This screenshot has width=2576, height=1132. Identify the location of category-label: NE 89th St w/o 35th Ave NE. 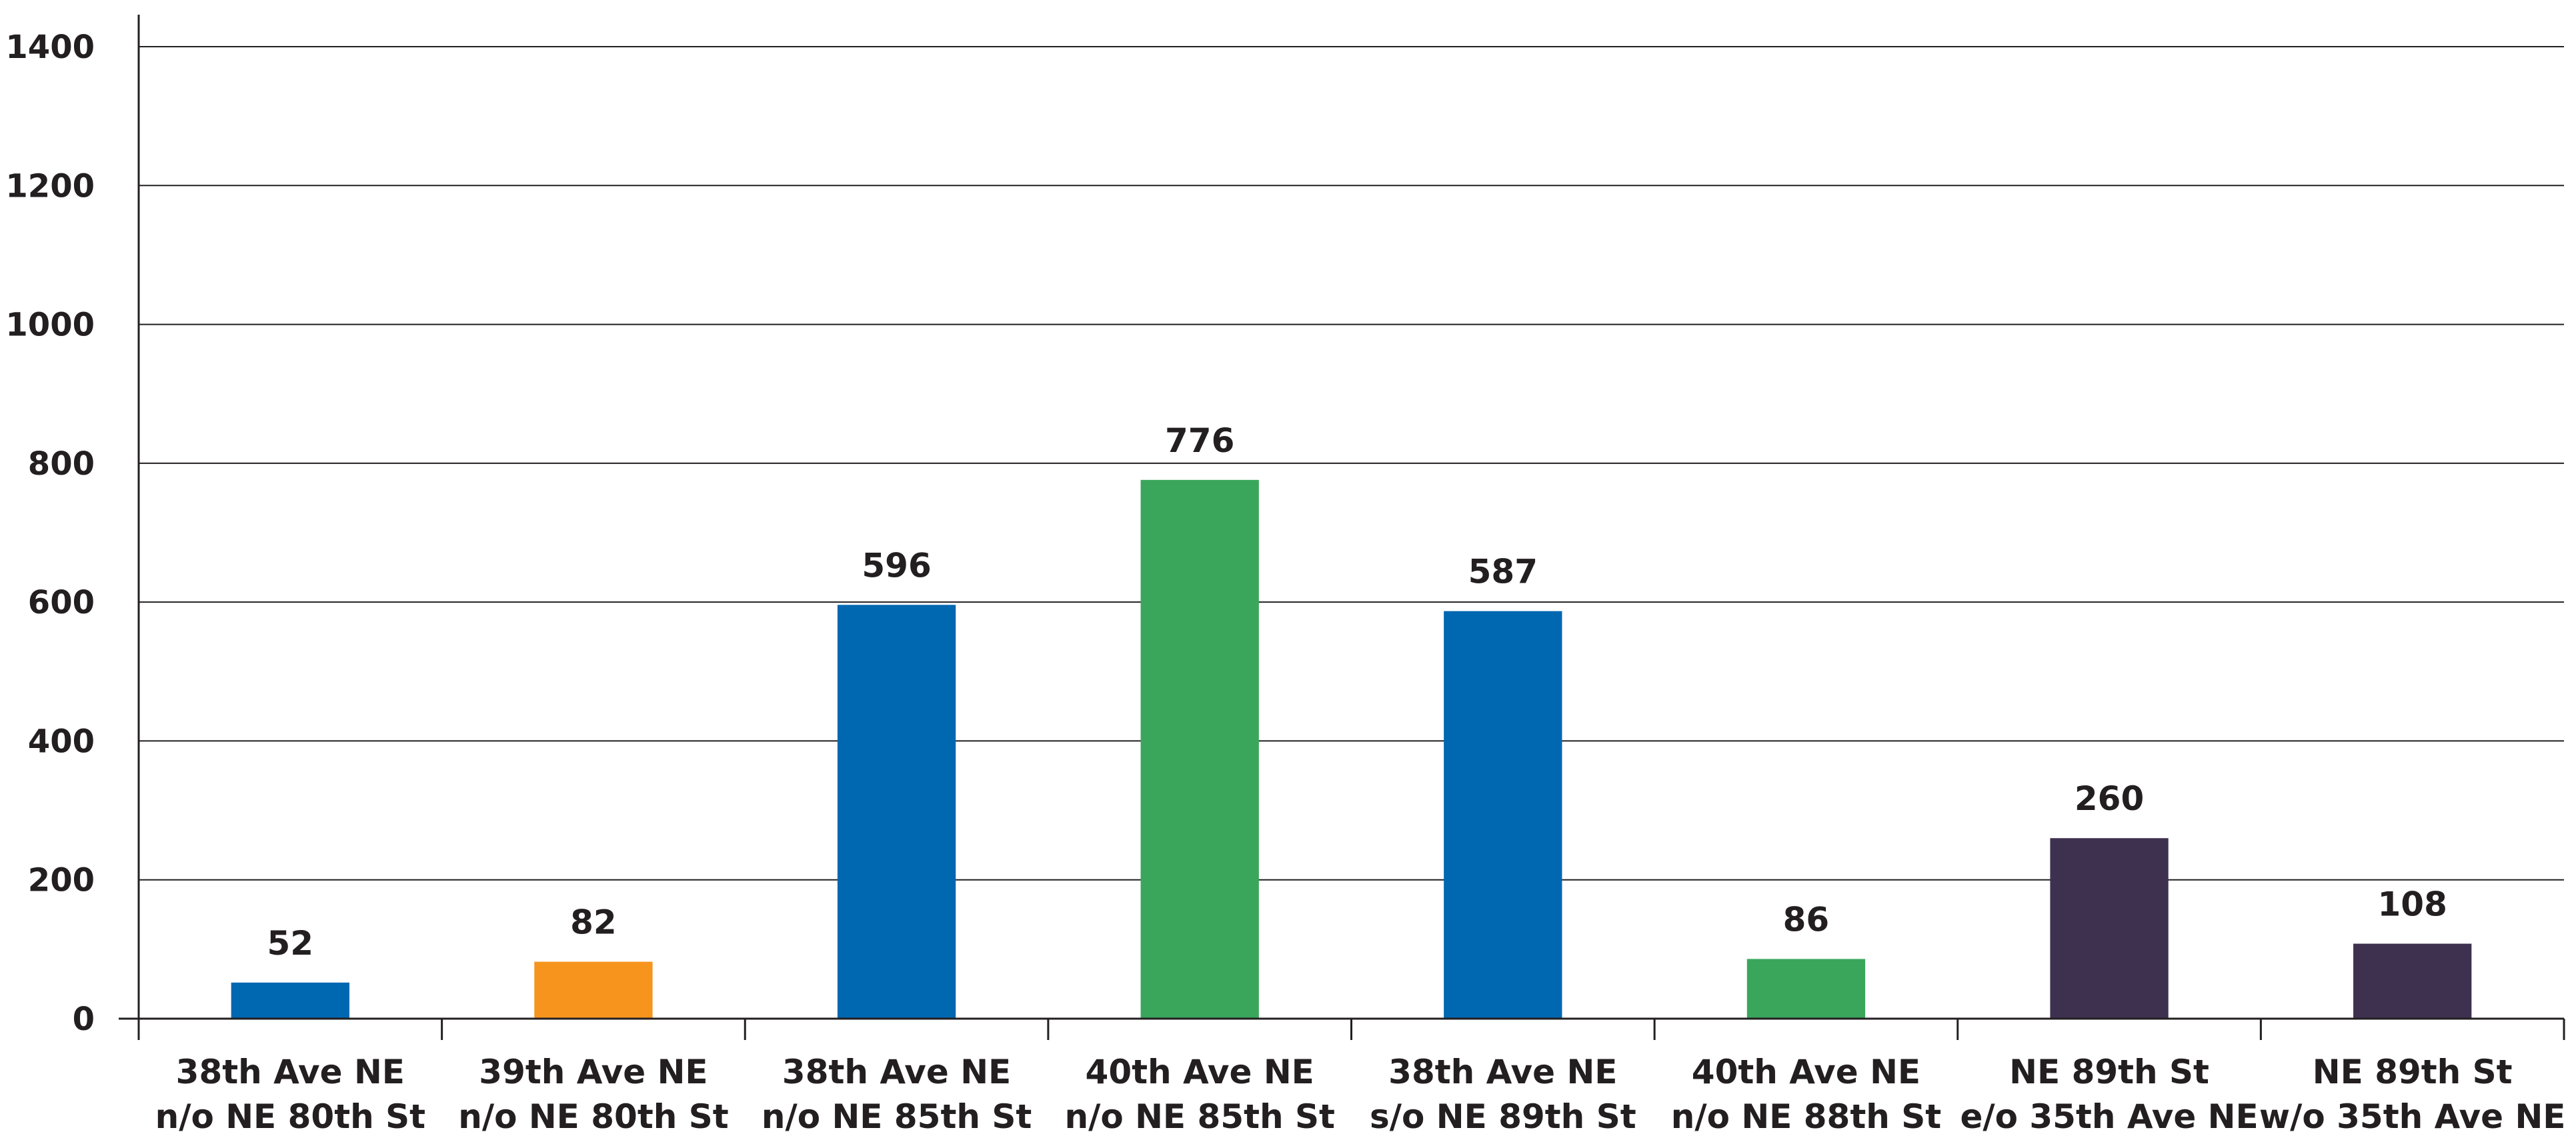
(2412, 1092).